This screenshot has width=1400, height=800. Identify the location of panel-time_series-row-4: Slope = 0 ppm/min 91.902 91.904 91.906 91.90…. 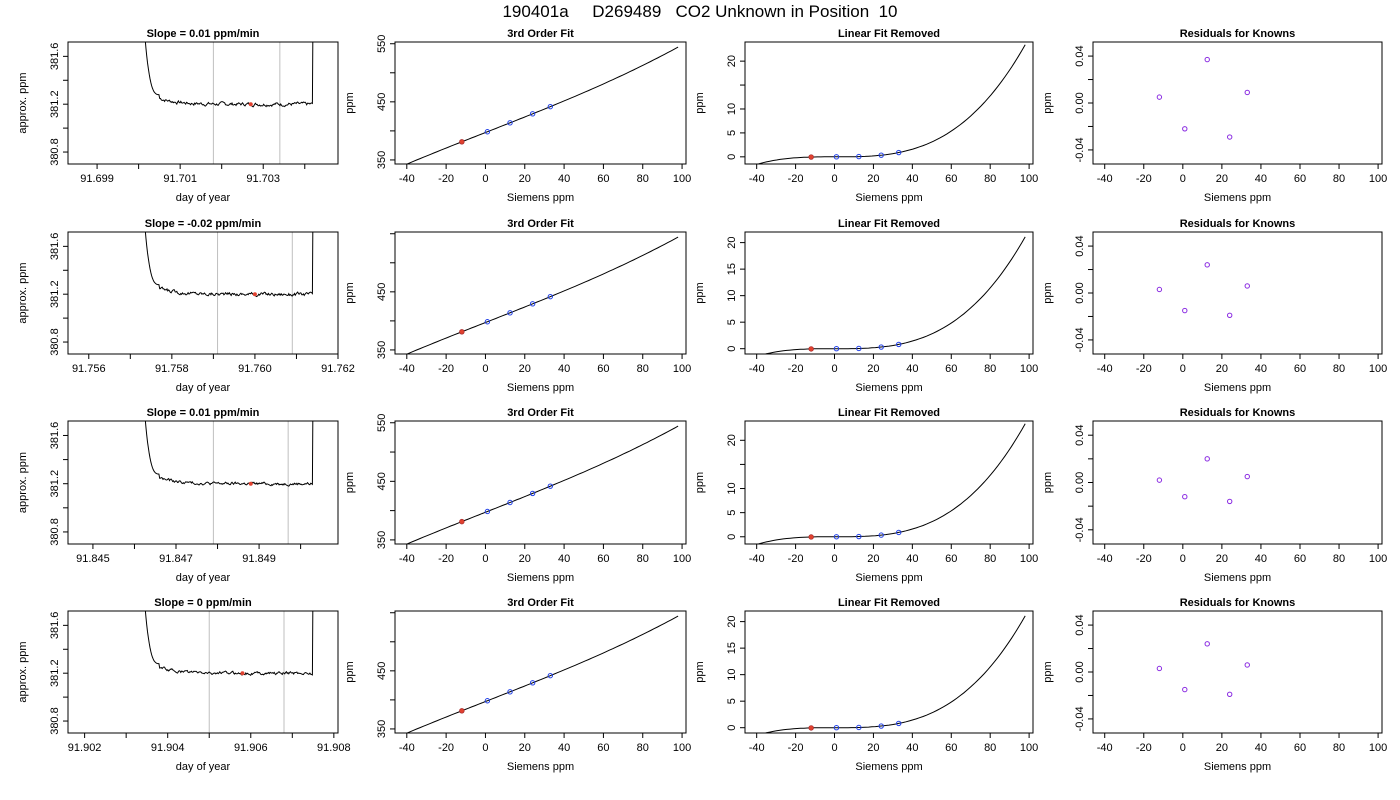
(184, 685).